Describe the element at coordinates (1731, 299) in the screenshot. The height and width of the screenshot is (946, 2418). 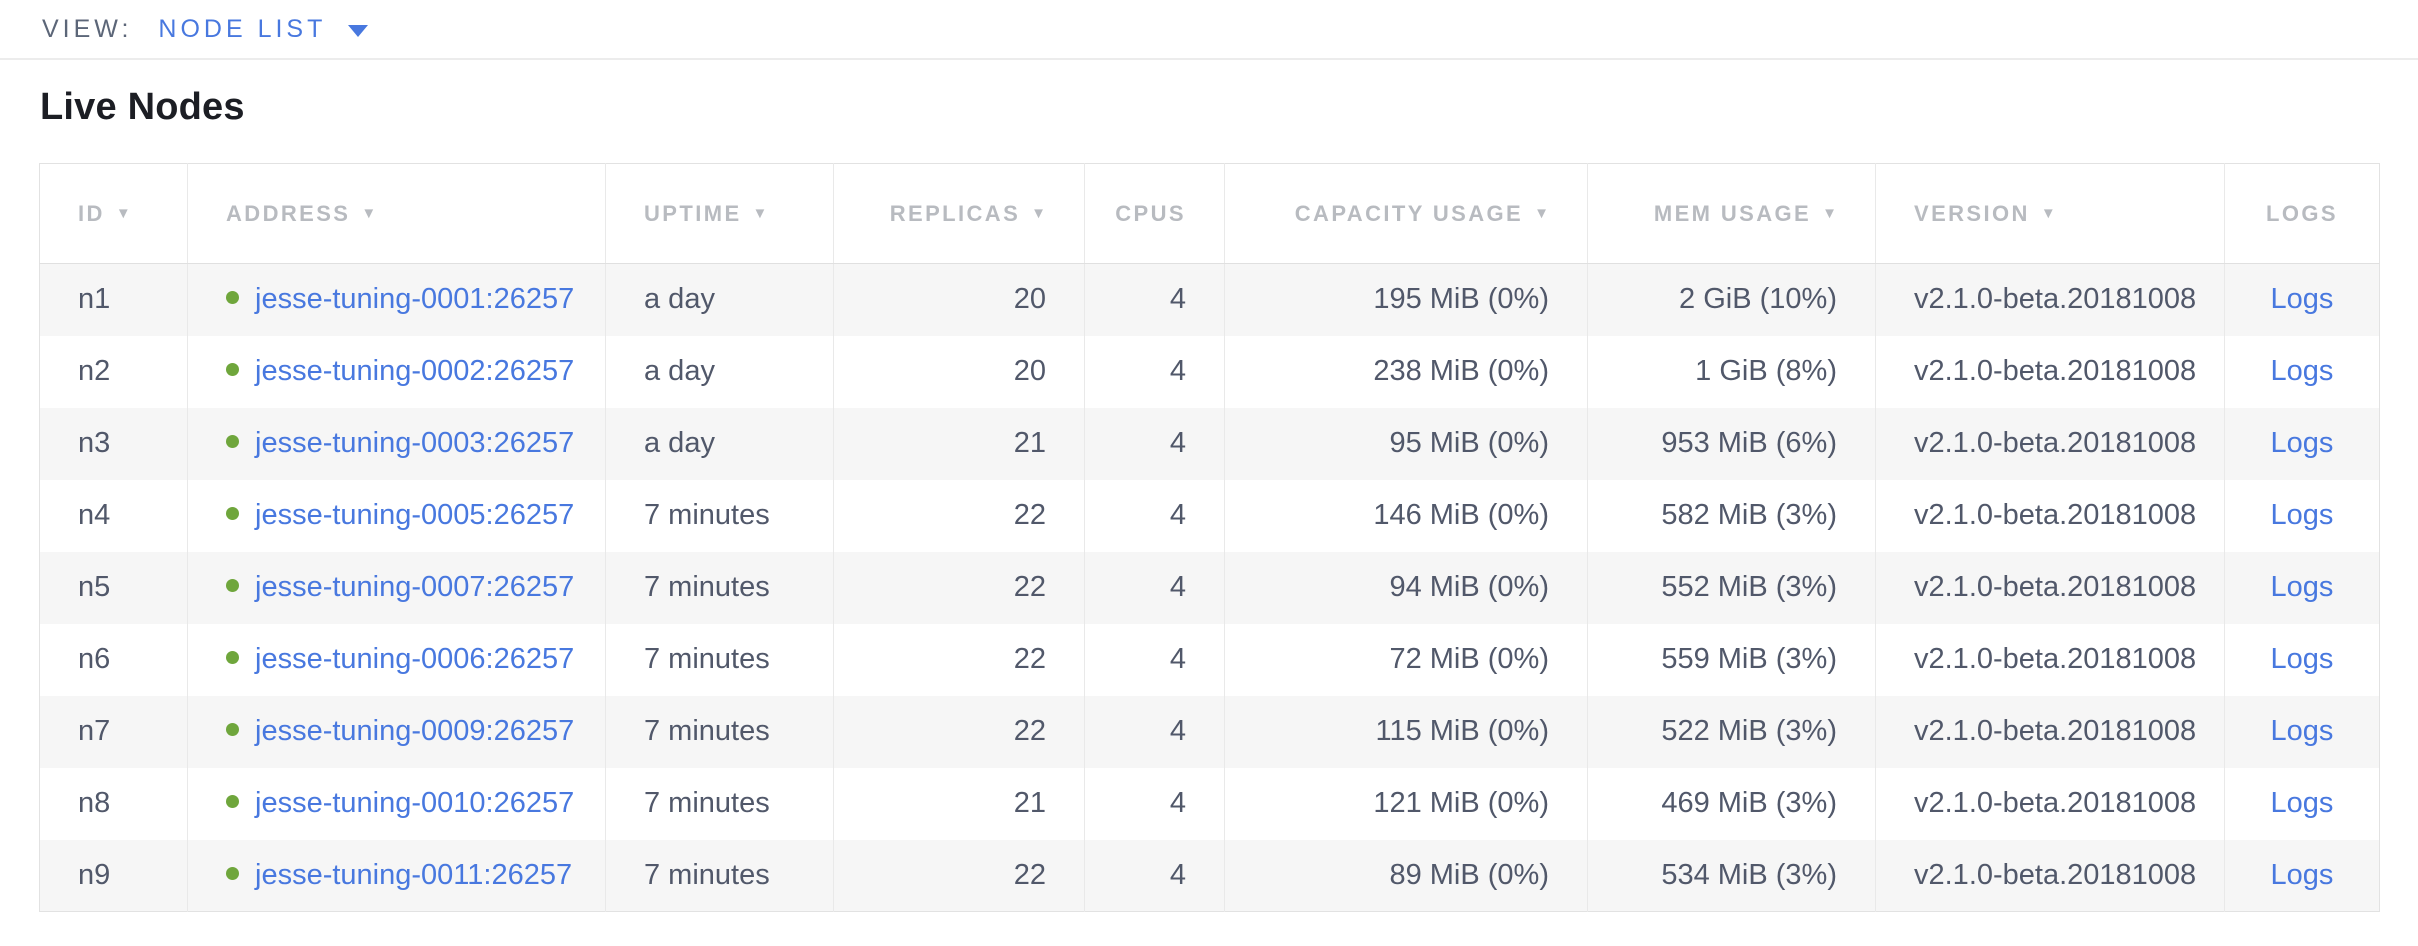
I see `mem_usage-cell: 2 GiB (10%)` at that location.